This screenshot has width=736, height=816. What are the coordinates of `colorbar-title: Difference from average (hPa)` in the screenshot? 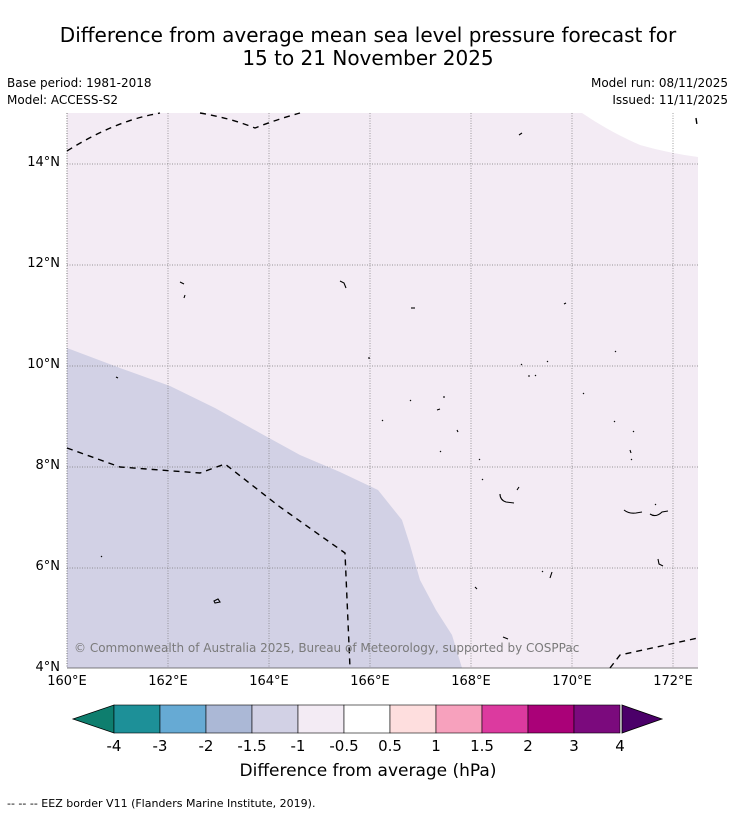 It's located at (368, 771).